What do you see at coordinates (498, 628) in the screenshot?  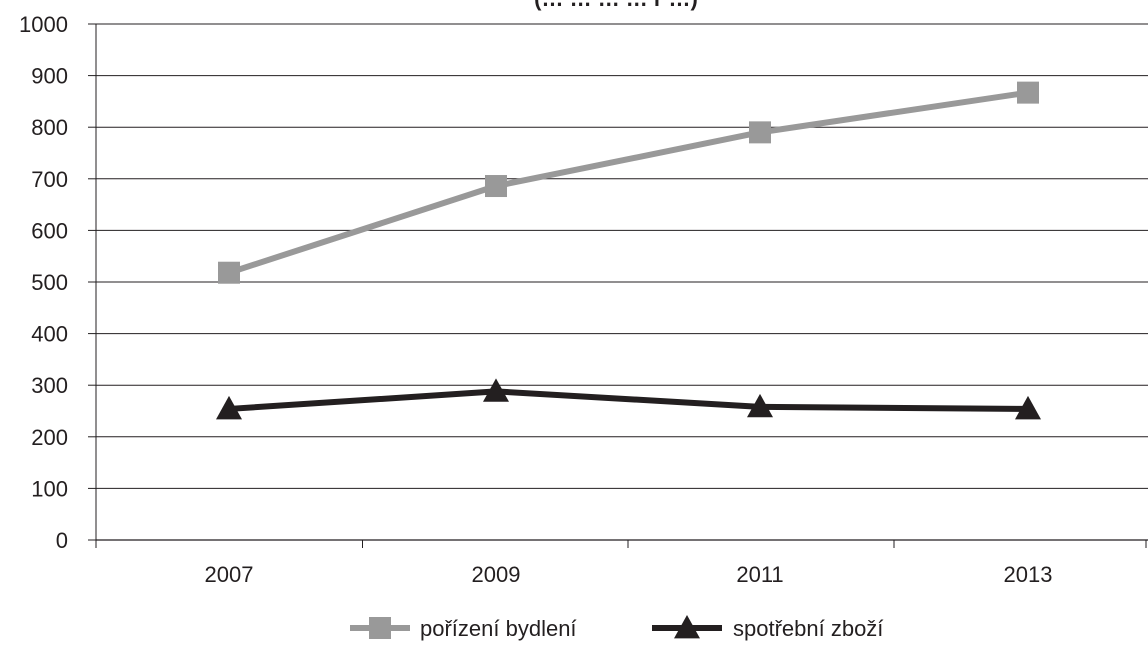 I see `legend-label-0: pořízení bydlení` at bounding box center [498, 628].